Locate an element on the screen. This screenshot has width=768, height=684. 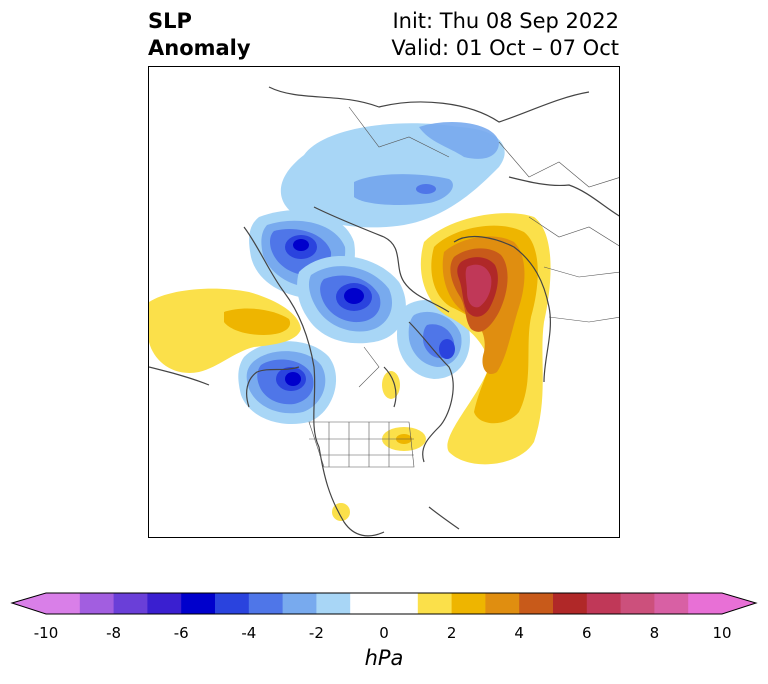
title-field: Anomaly is located at coordinates (199, 48).